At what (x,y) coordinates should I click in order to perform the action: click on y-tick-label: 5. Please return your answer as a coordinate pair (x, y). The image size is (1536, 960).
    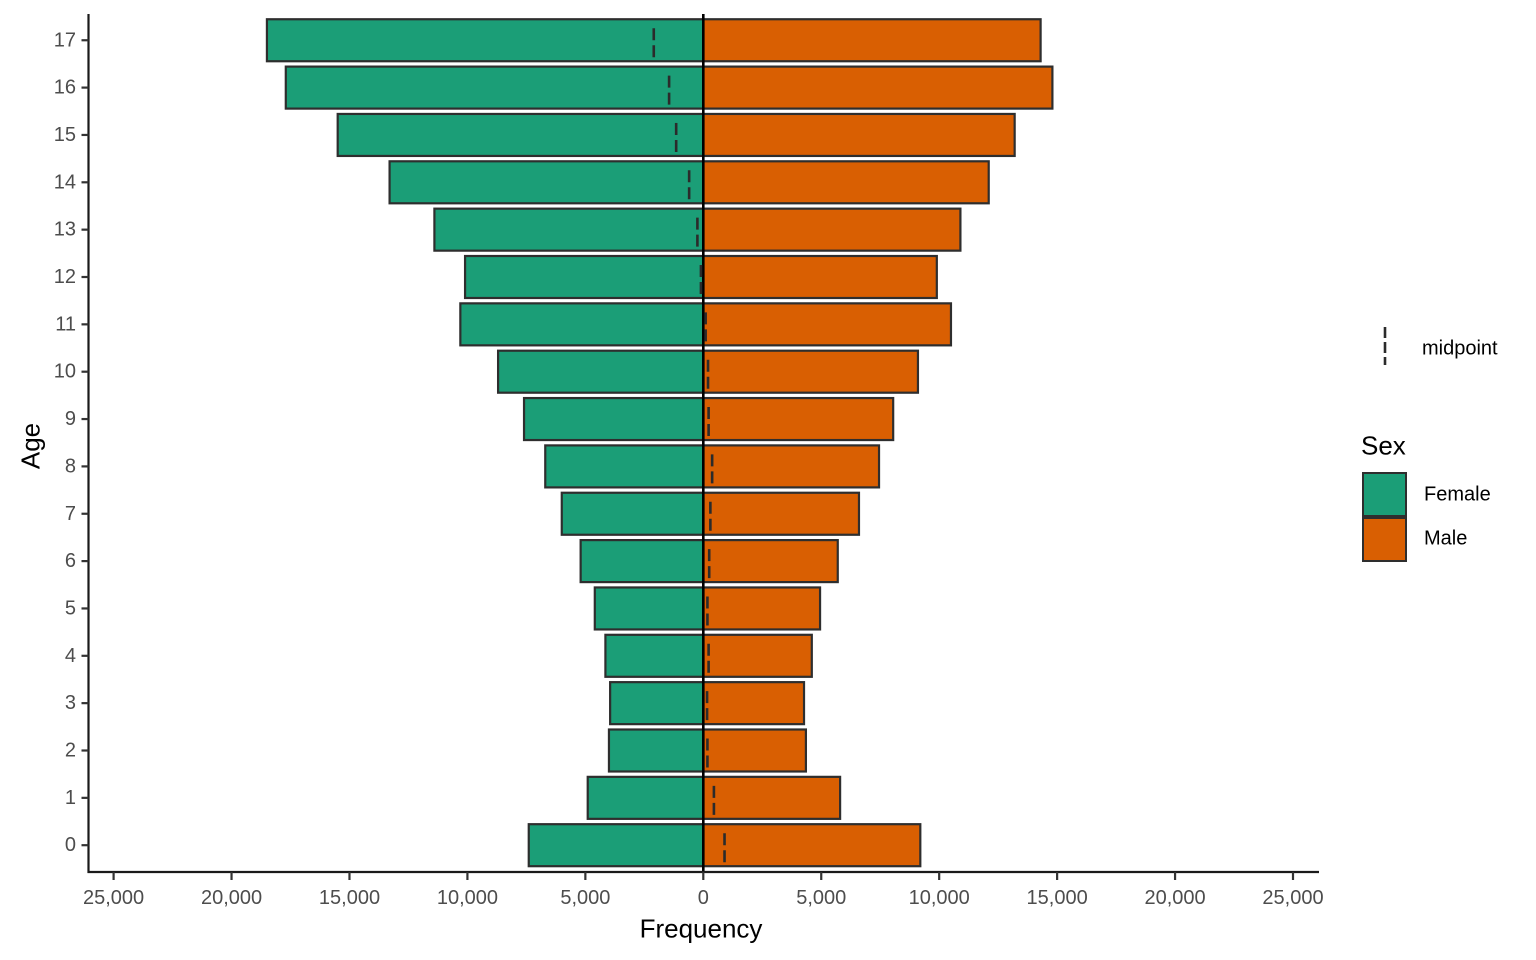
    Looking at the image, I should click on (70, 608).